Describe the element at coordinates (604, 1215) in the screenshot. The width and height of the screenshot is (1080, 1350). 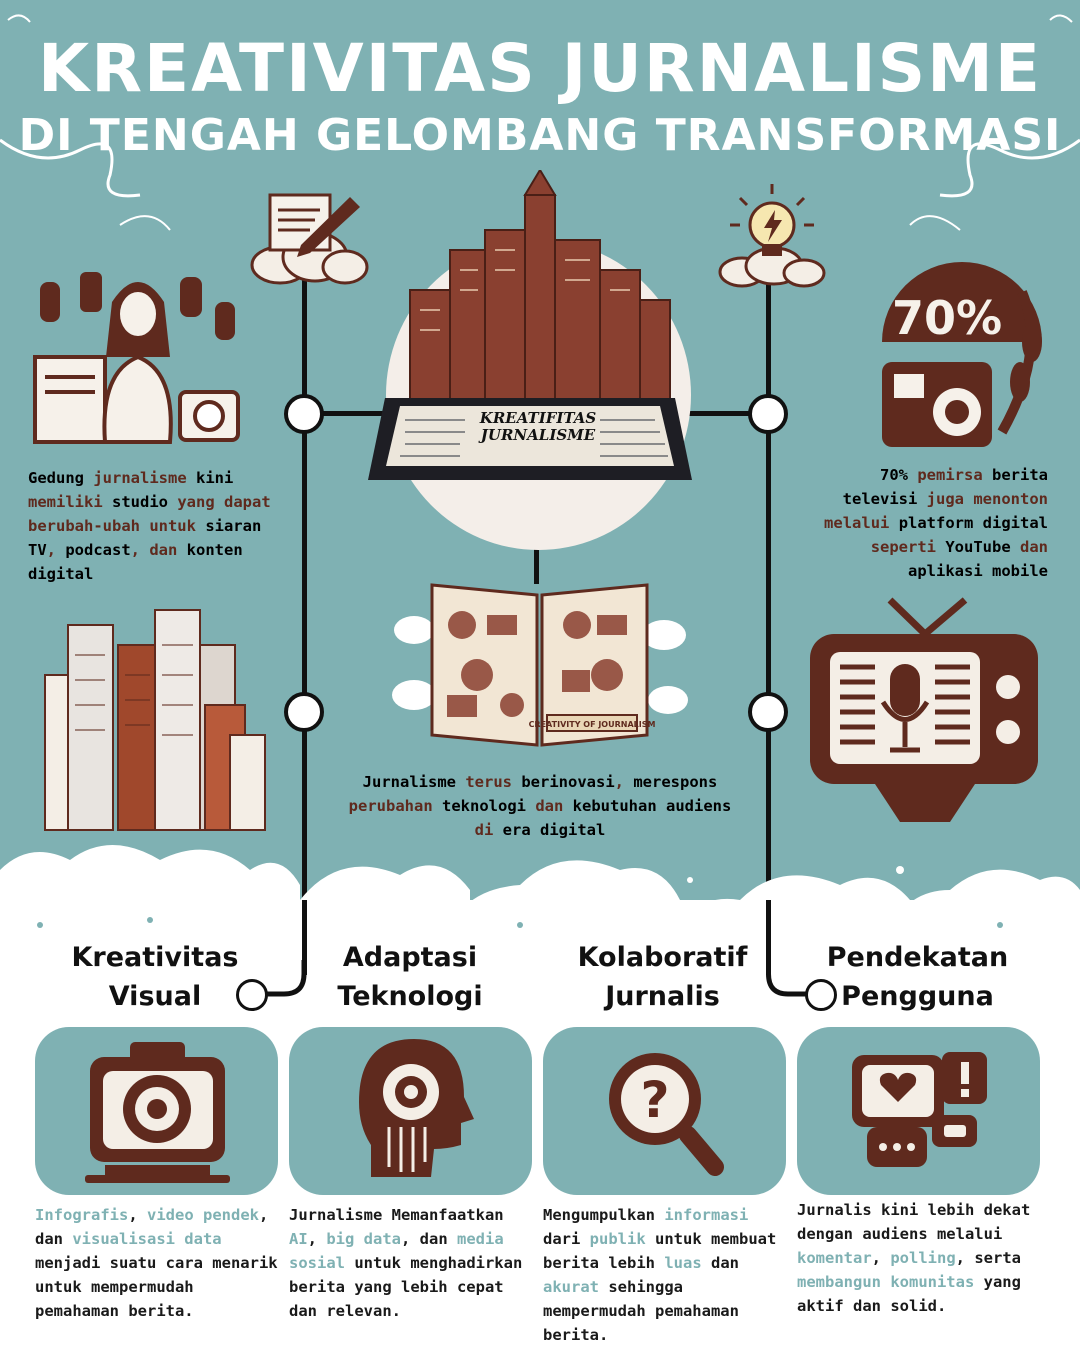
I see `text-segment: Mengumpulkan` at that location.